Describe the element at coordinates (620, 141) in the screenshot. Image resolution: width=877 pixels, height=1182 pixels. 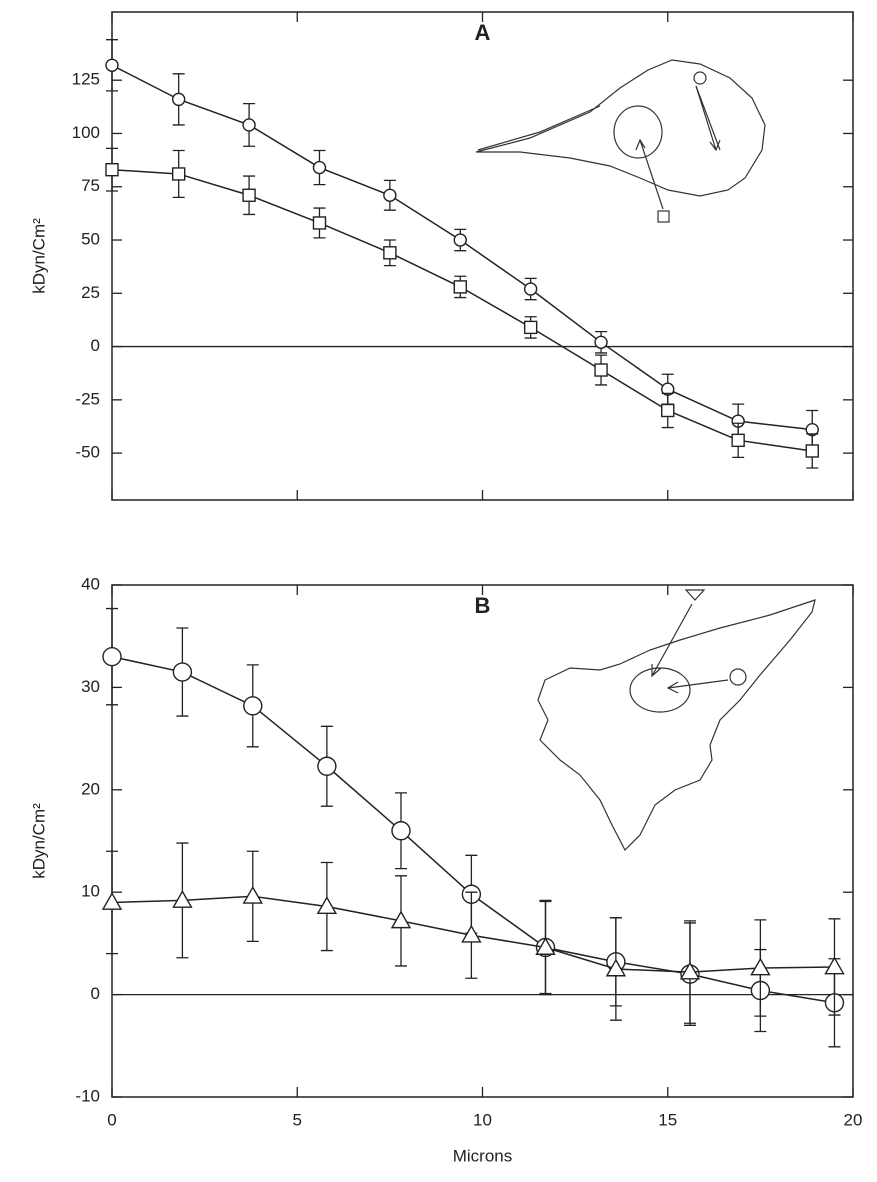
I see `cell-sketch-a` at that location.